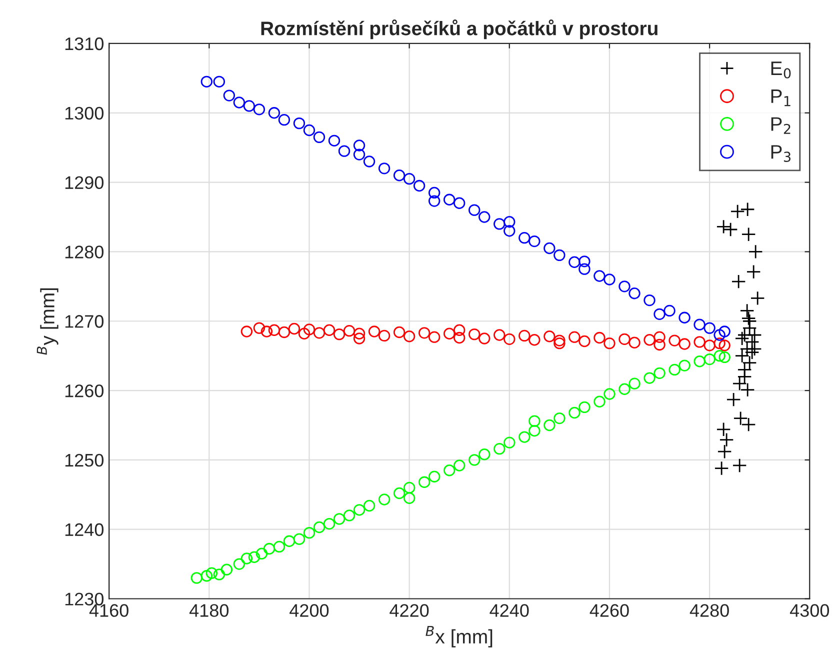 The image size is (839, 669). Describe the element at coordinates (108, 610) in the screenshot. I see `x-tick-label: 4160` at that location.